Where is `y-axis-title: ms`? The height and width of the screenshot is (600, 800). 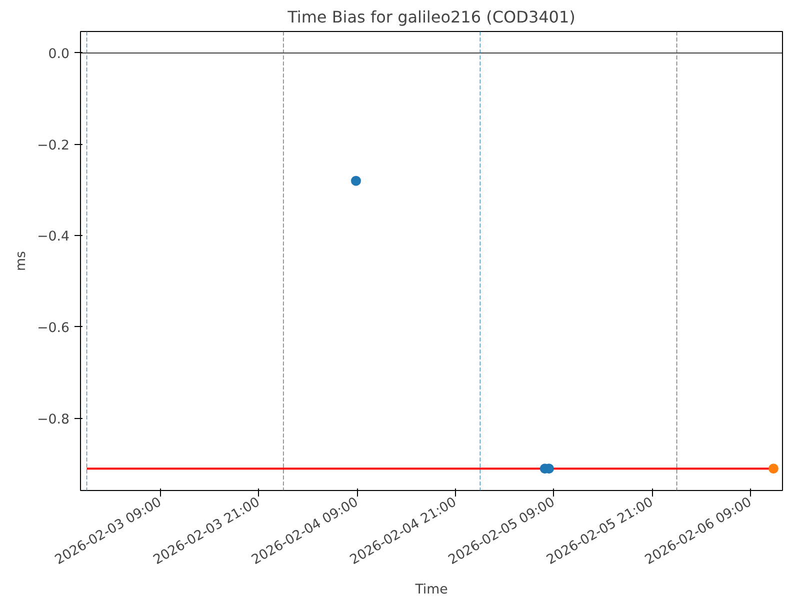 y-axis-title: ms is located at coordinates (22, 260).